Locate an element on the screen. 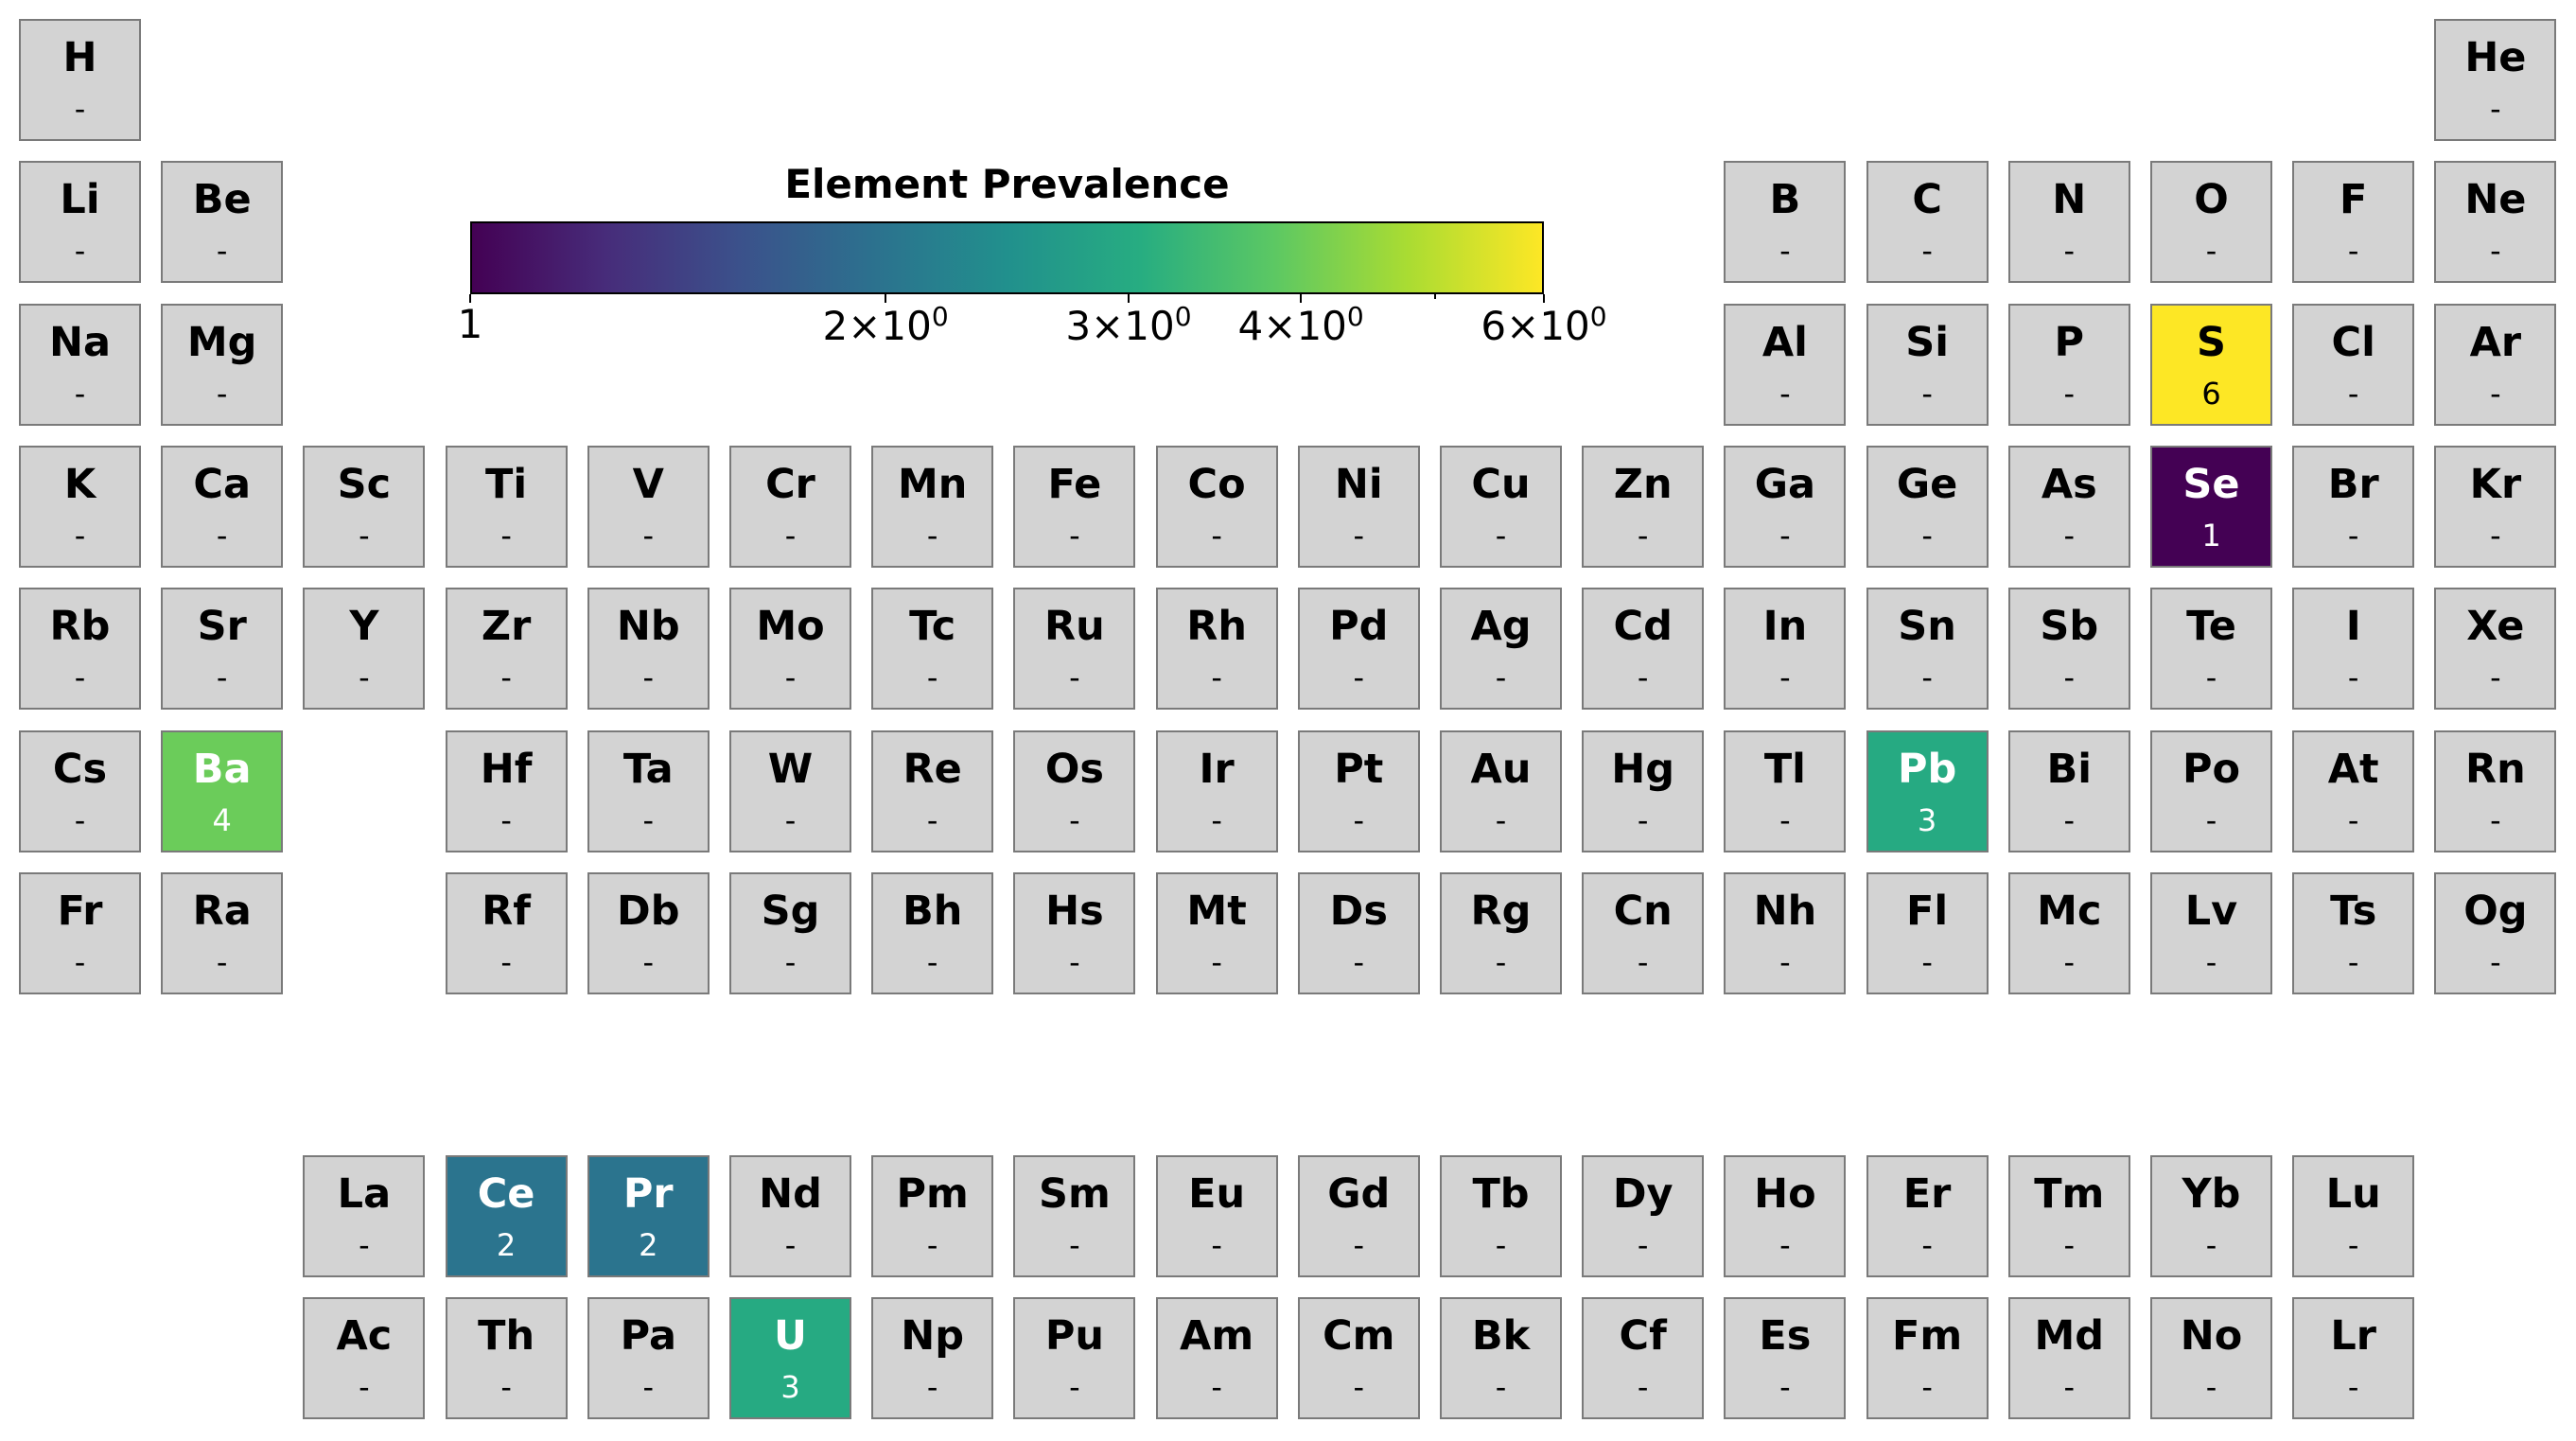 The image size is (2576, 1441). element-cell-zr: Zr - is located at coordinates (507, 649).